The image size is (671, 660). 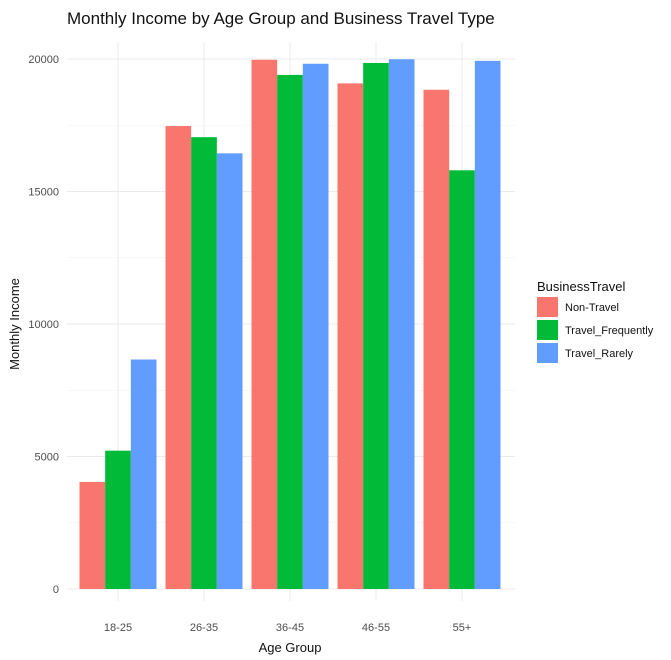 What do you see at coordinates (487, 325) in the screenshot?
I see `bar-travel-rarely-55+` at bounding box center [487, 325].